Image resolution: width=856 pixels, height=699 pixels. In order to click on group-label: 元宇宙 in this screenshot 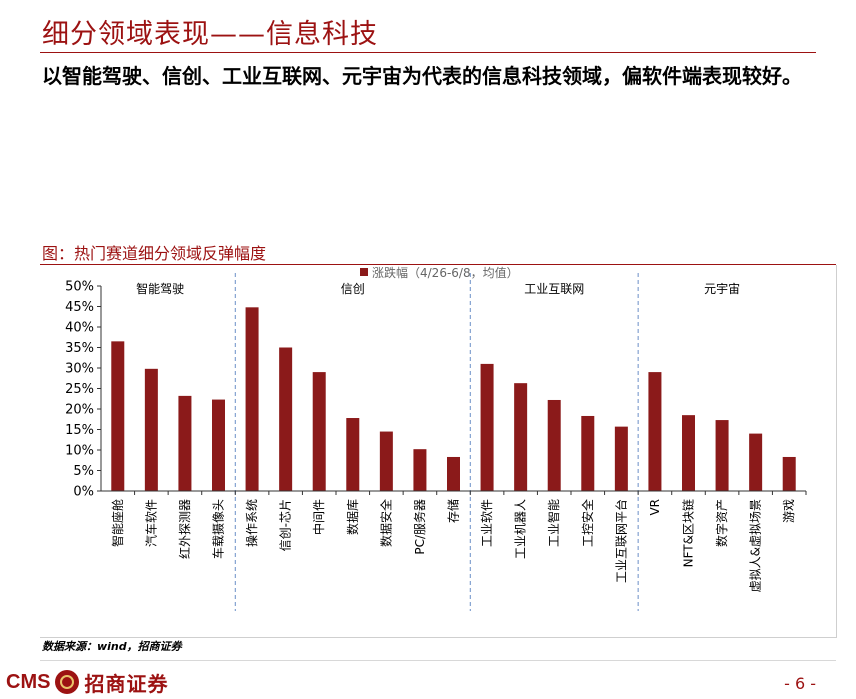, I will do `click(722, 288)`.